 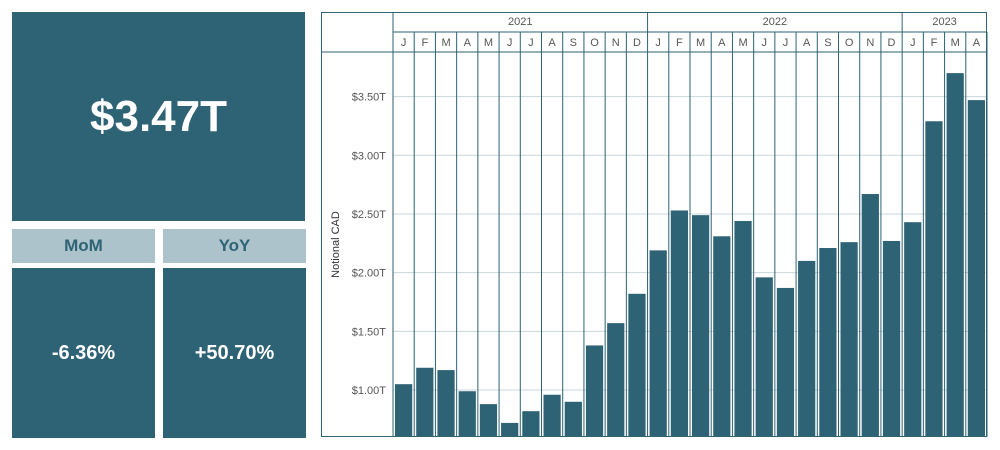 What do you see at coordinates (234, 353) in the screenshot?
I see `yoy-value: +50.70%` at bounding box center [234, 353].